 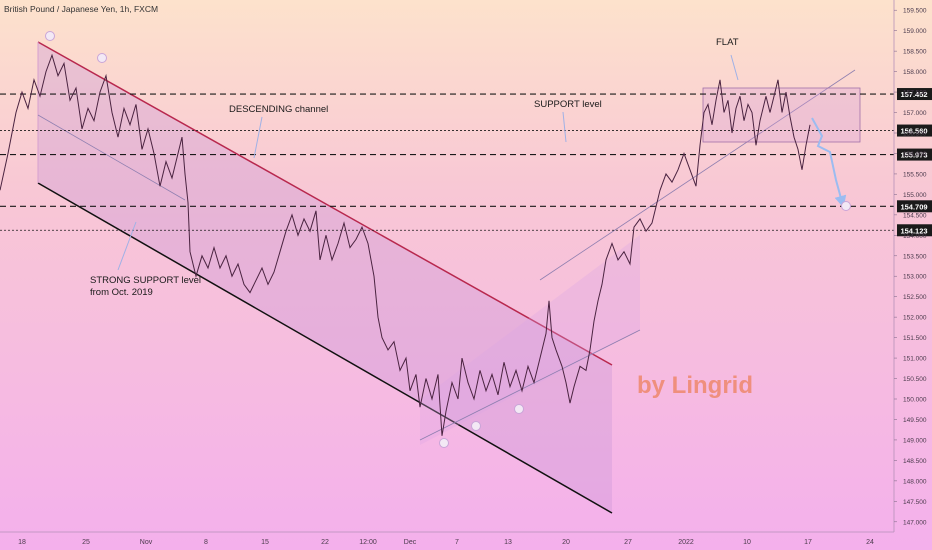 What do you see at coordinates (628, 542) in the screenshot?
I see `x-tick-label: 27` at bounding box center [628, 542].